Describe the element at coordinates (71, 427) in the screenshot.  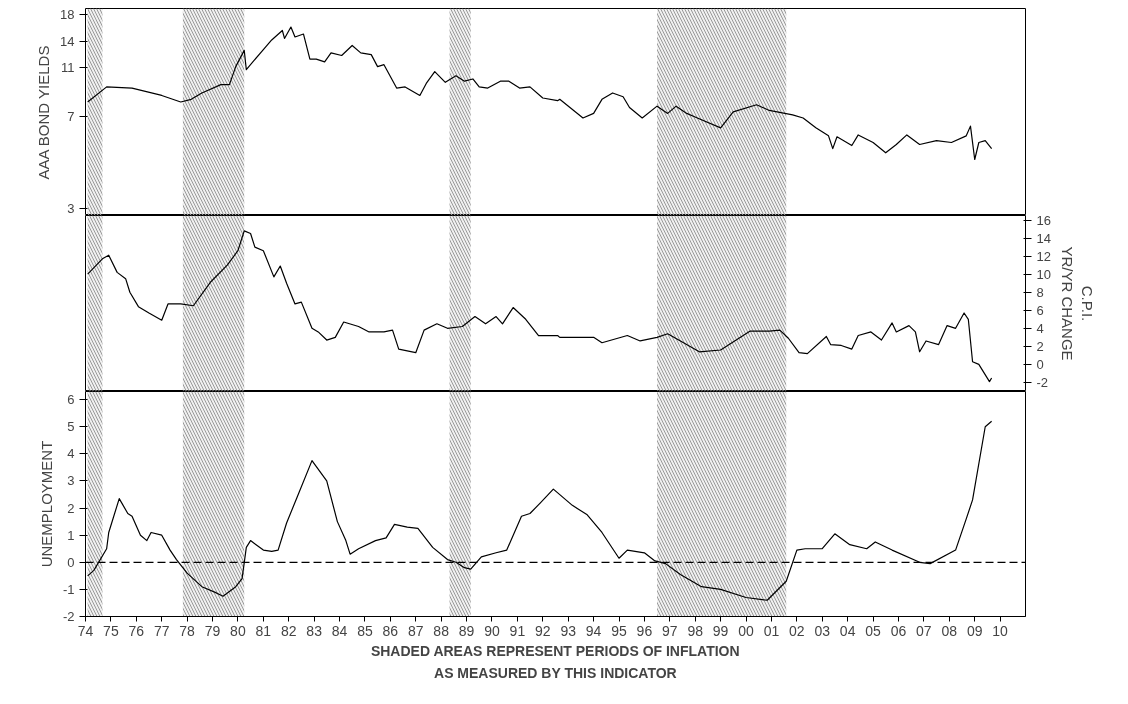
I see `y-tick-label: 5` at that location.